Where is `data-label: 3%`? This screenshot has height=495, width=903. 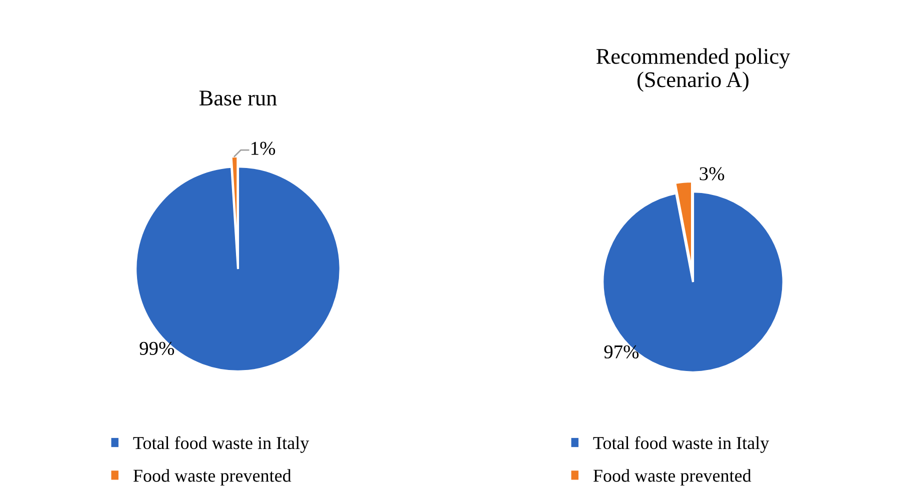 data-label: 3% is located at coordinates (712, 173).